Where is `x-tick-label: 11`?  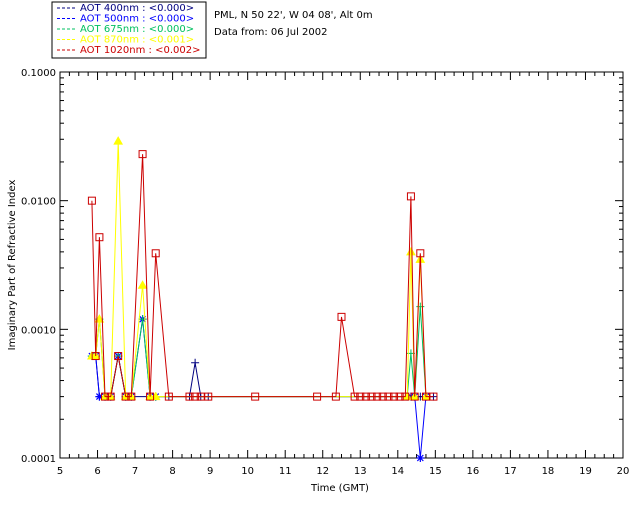
x-tick-label: 11 is located at coordinates (285, 471).